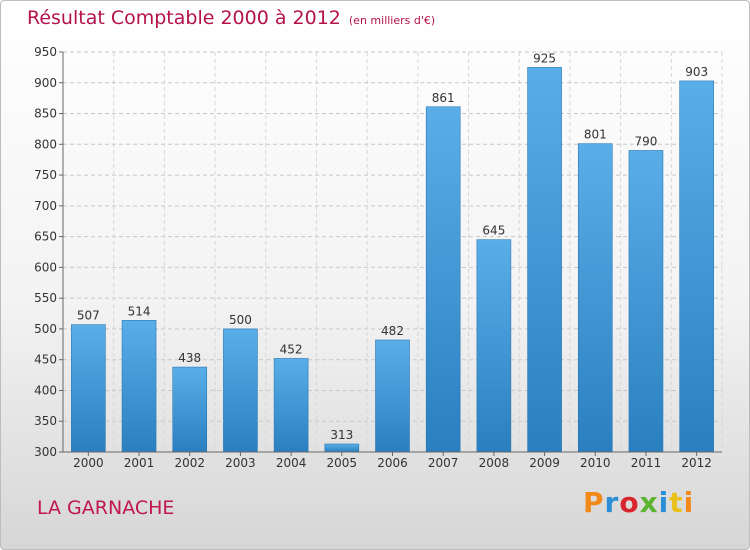 This screenshot has width=750, height=550. I want to click on x-tick-label: 2006, so click(392, 463).